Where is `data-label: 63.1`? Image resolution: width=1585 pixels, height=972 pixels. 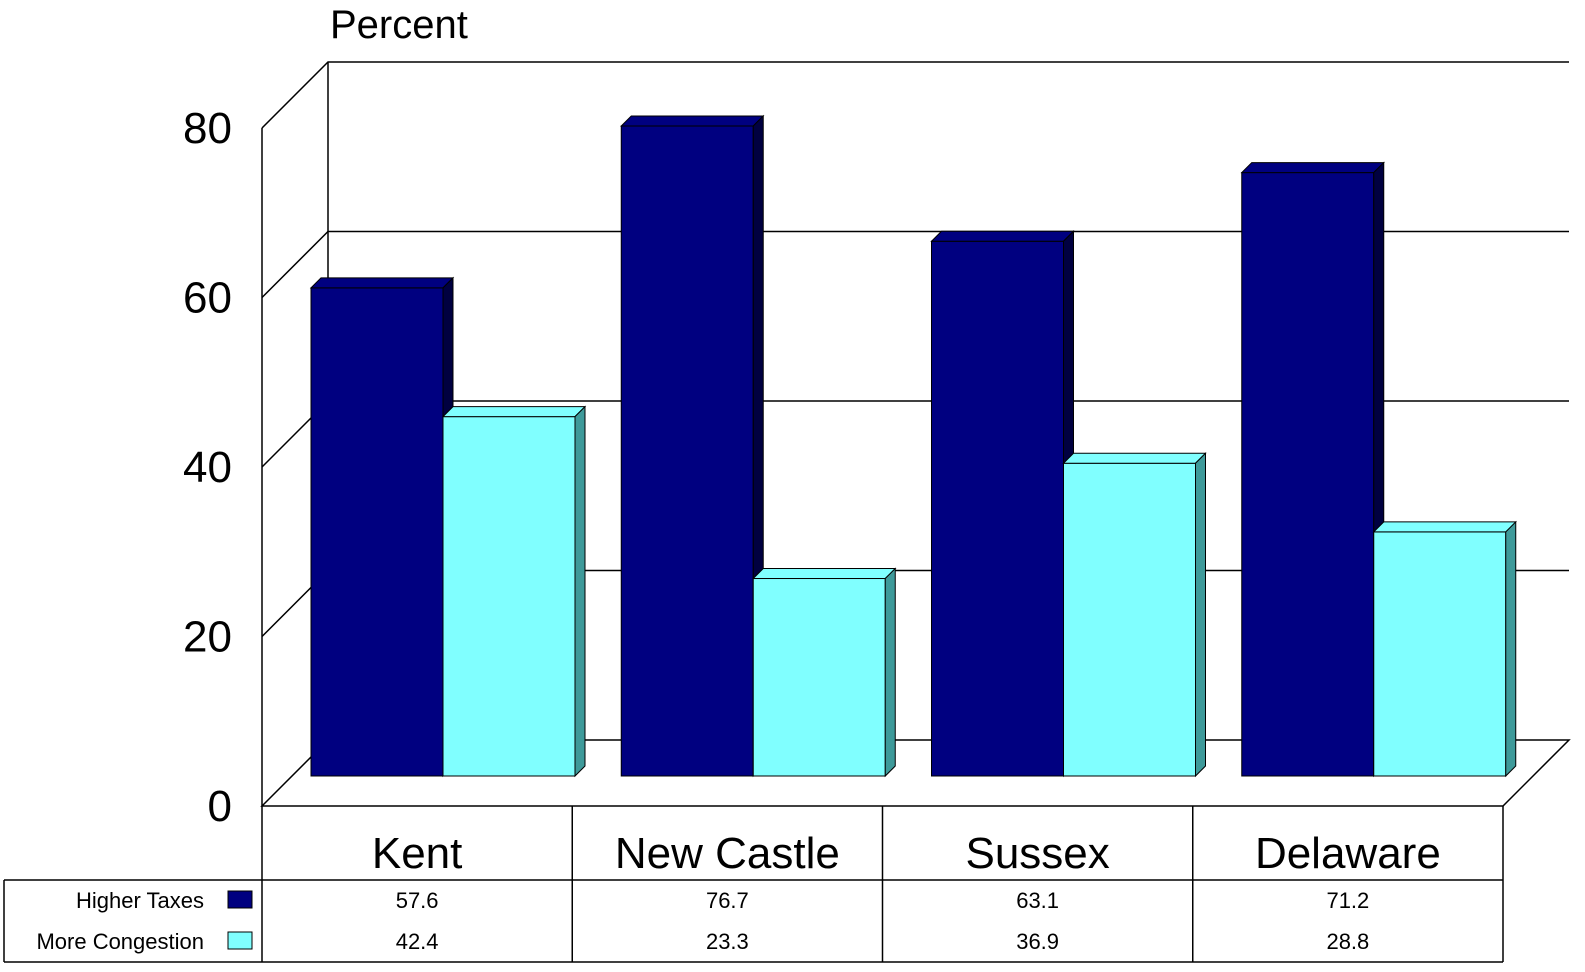 data-label: 63.1 is located at coordinates (1037, 900).